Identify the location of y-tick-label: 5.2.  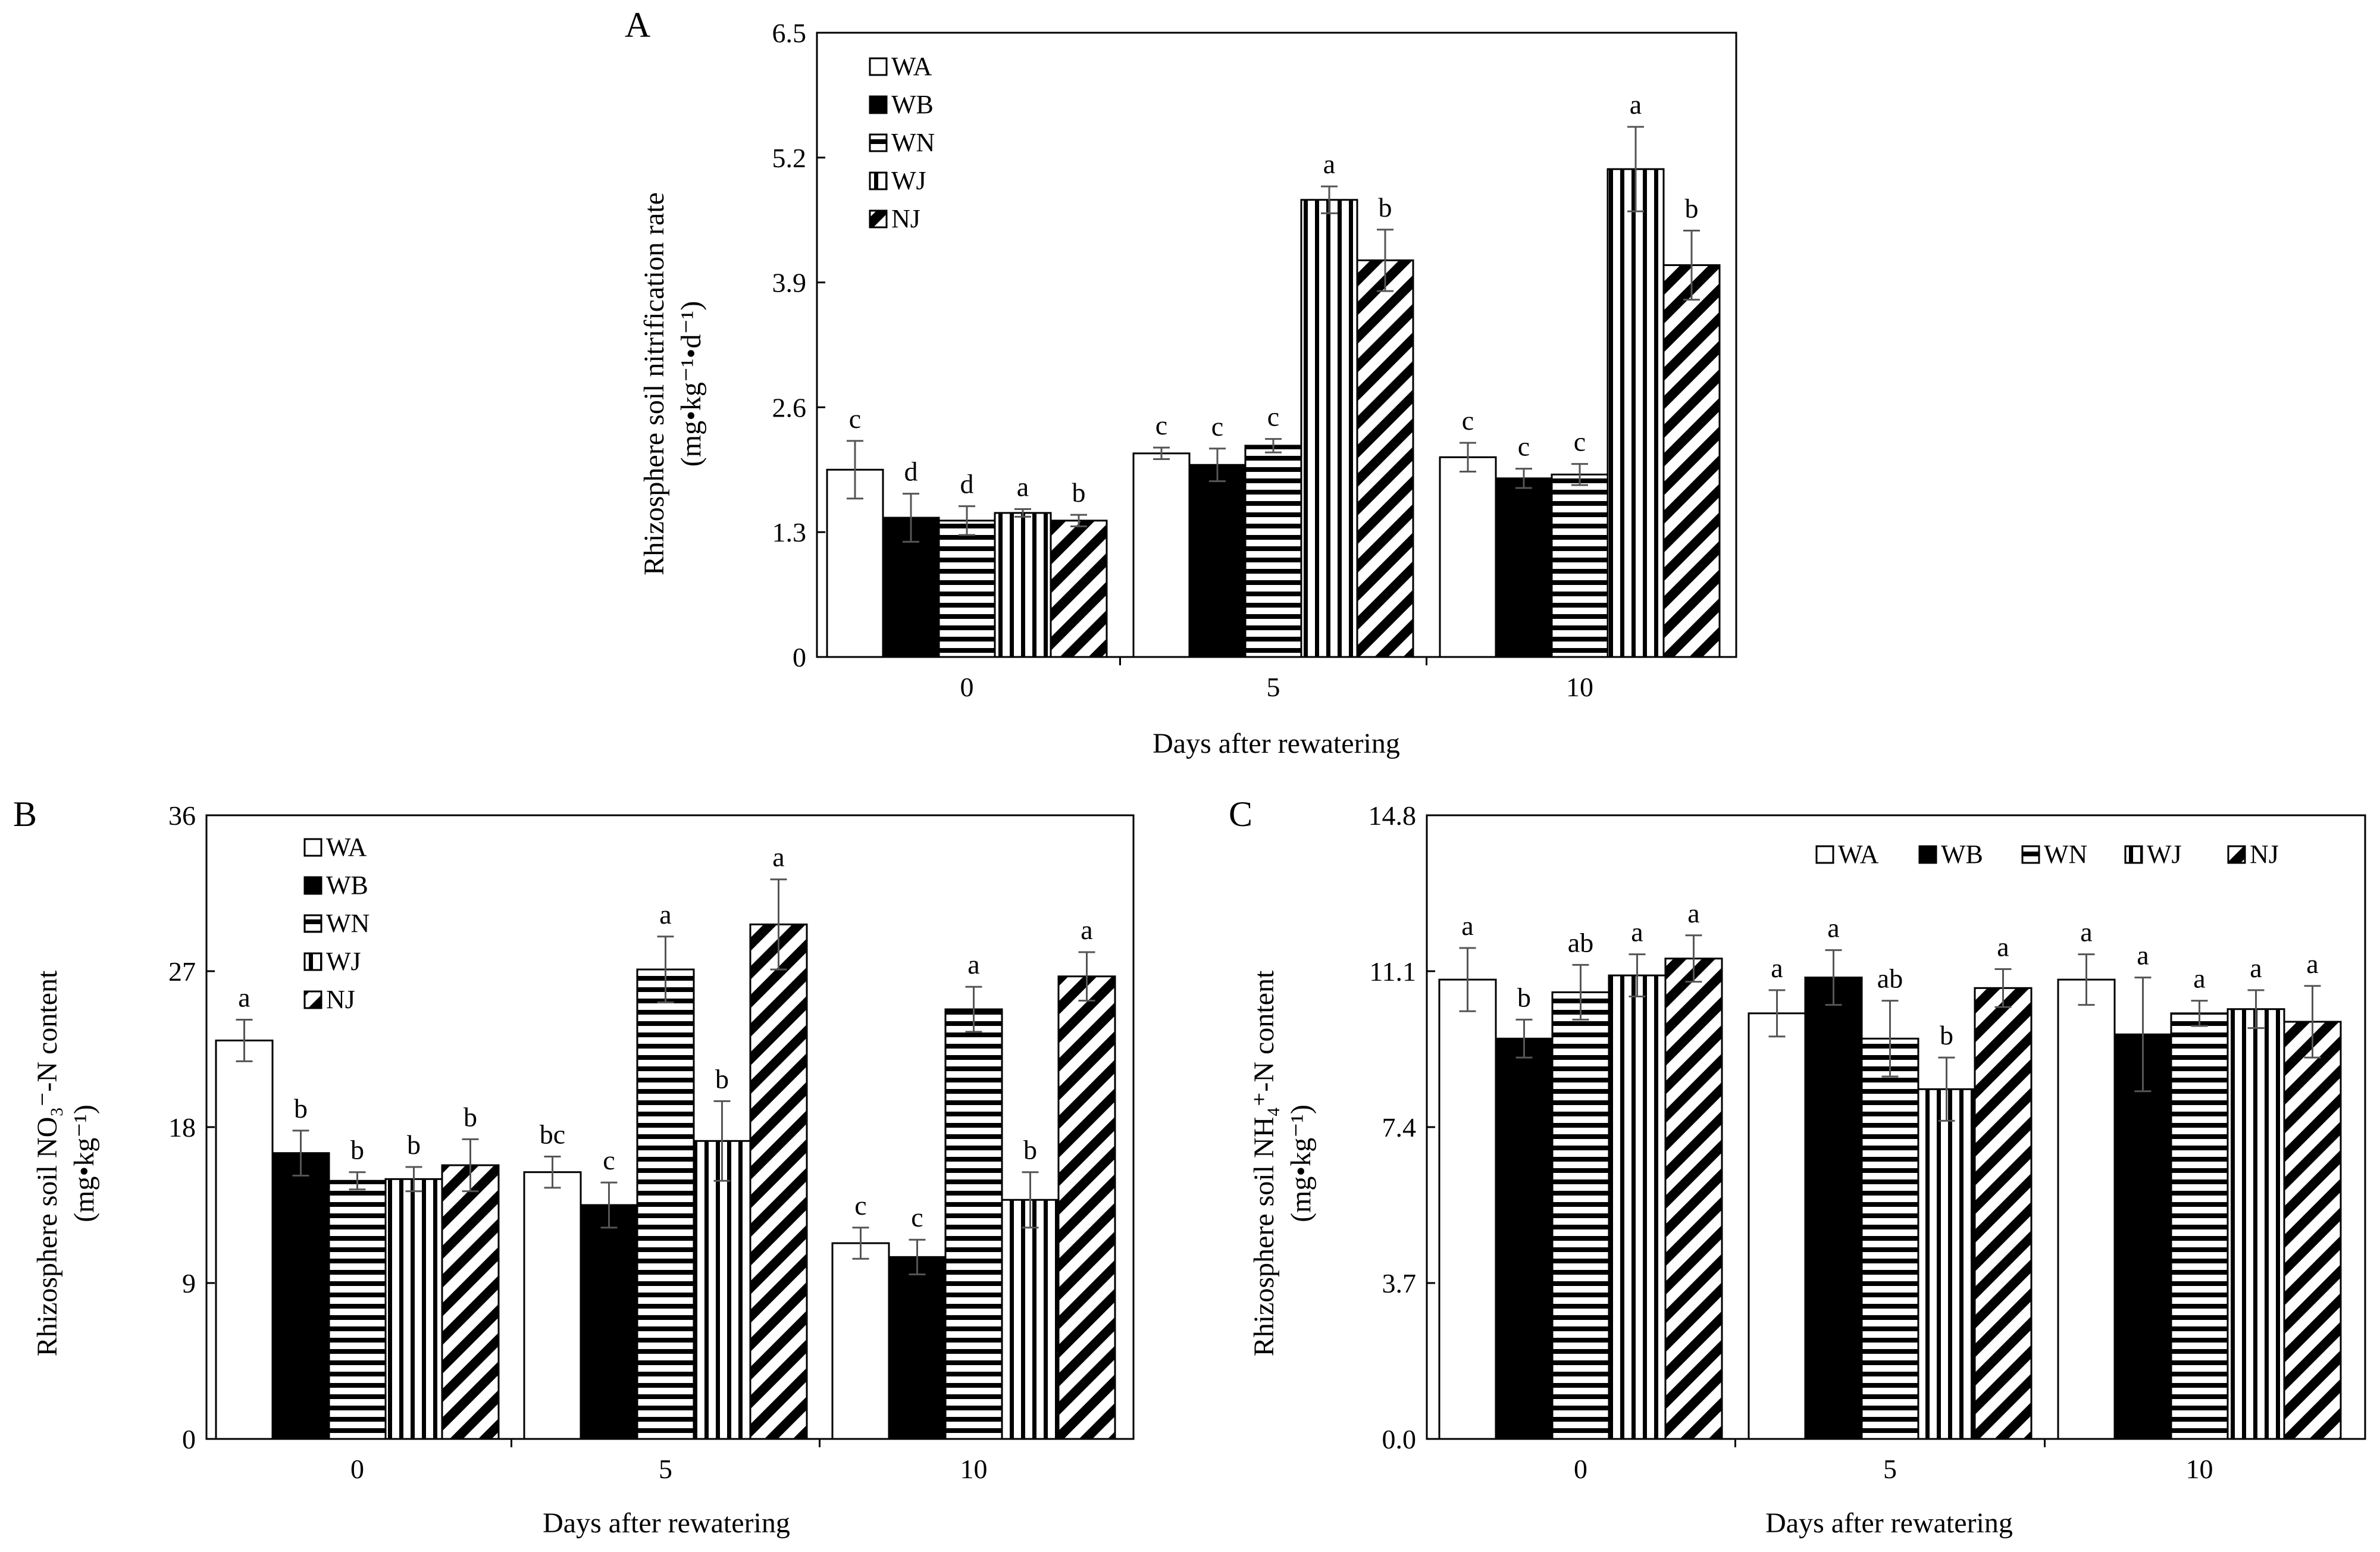
(789, 158).